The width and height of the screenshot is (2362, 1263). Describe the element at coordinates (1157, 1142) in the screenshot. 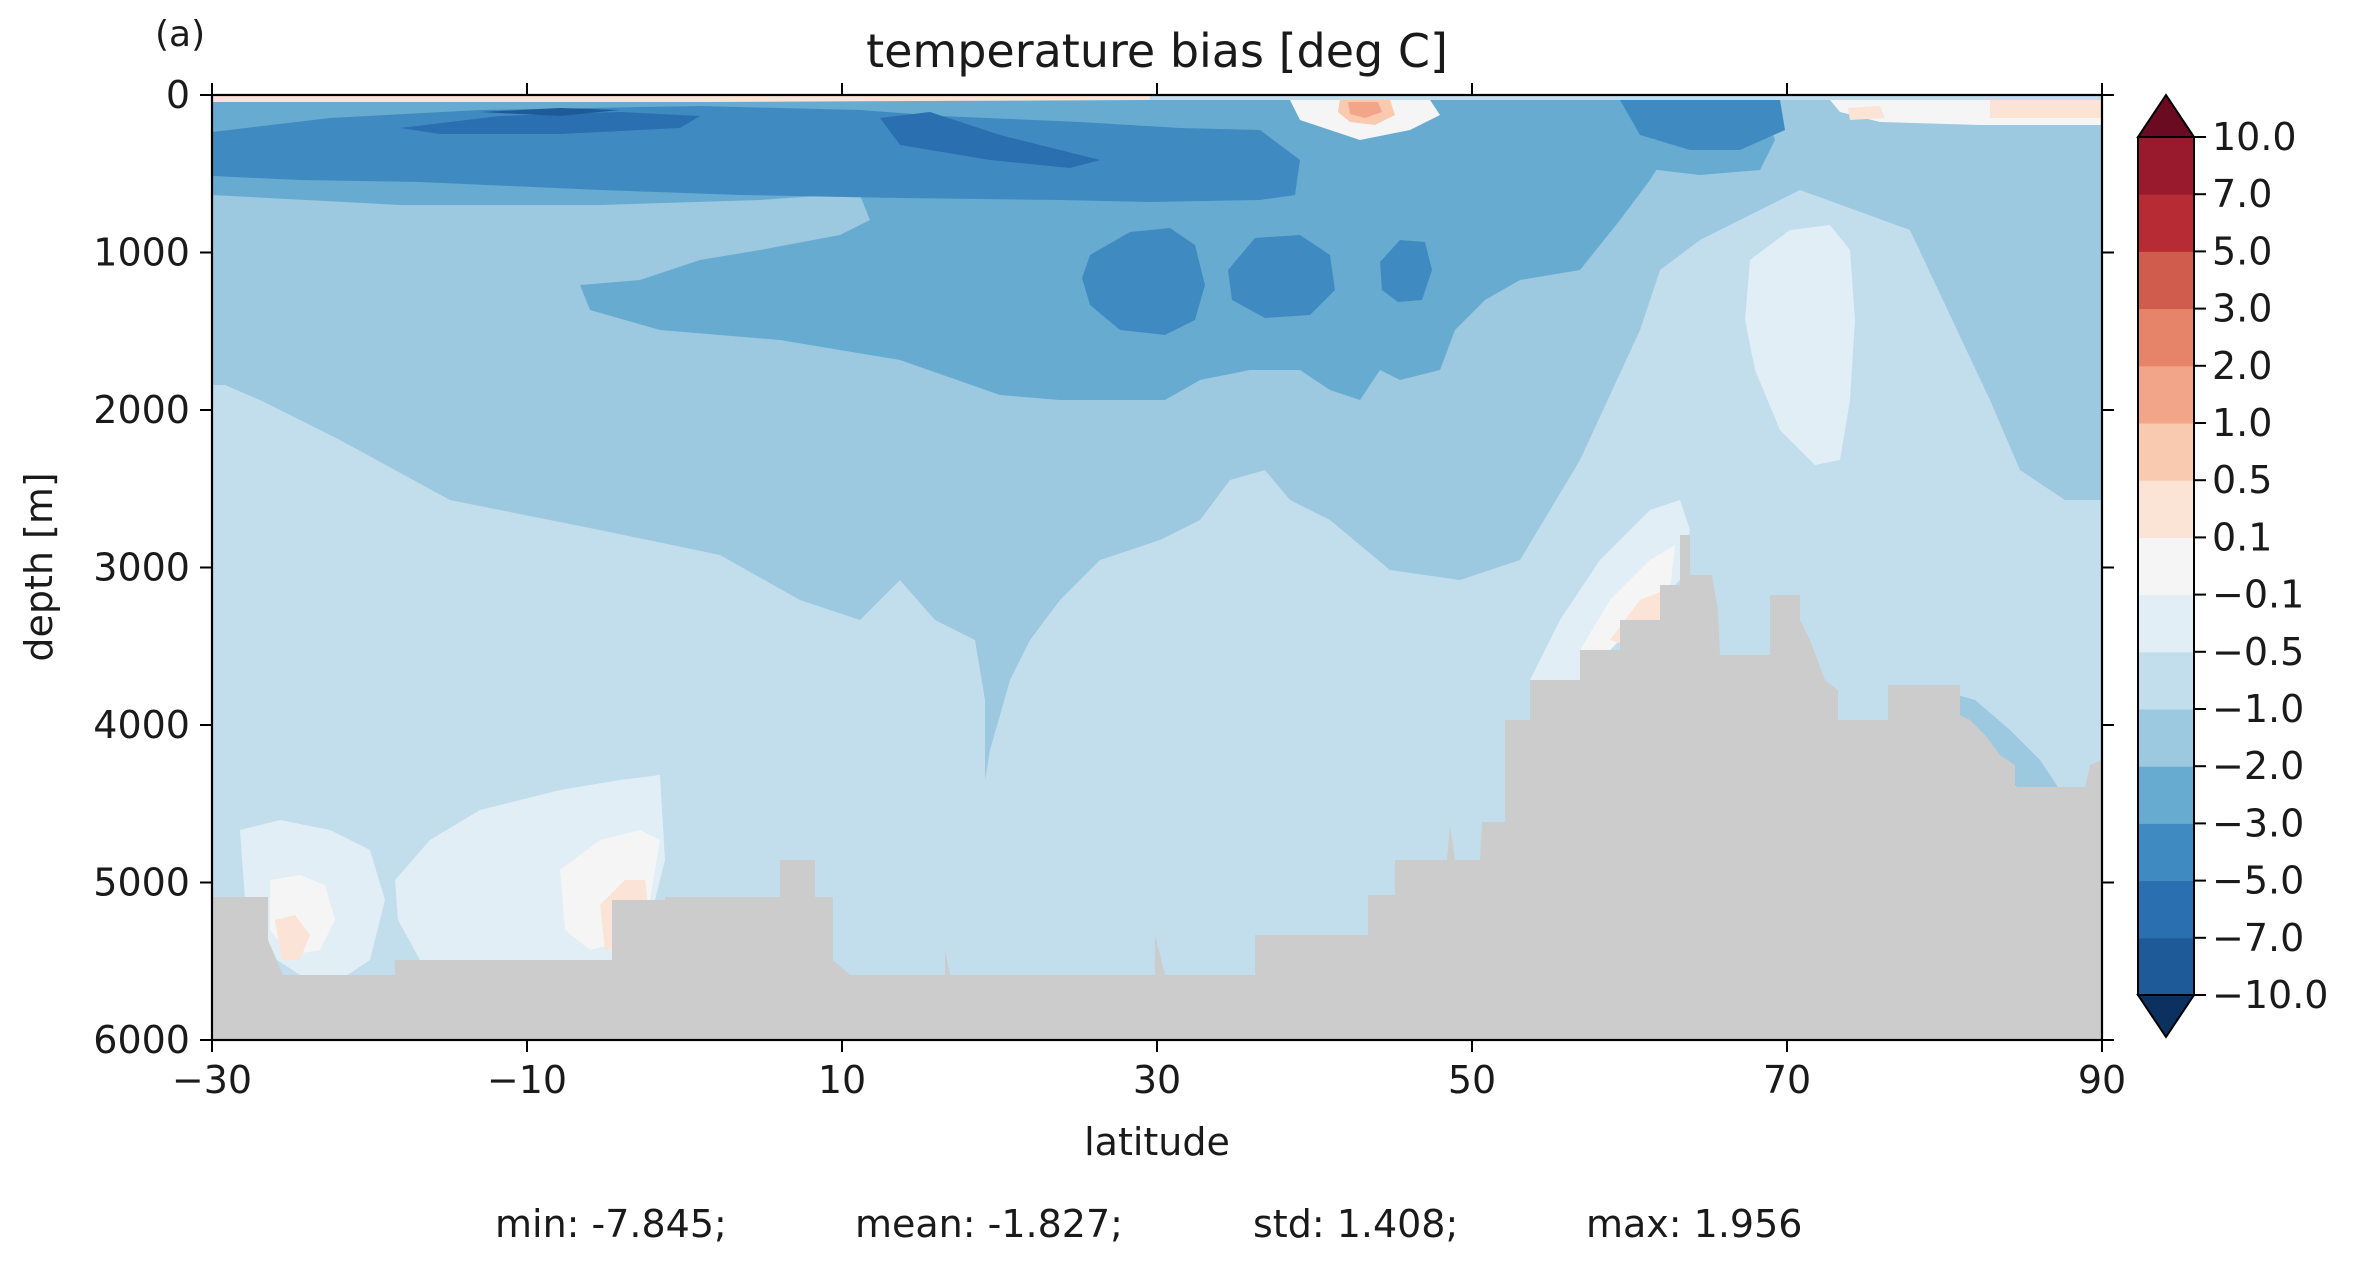

I see `x-axis-label: latitude` at that location.